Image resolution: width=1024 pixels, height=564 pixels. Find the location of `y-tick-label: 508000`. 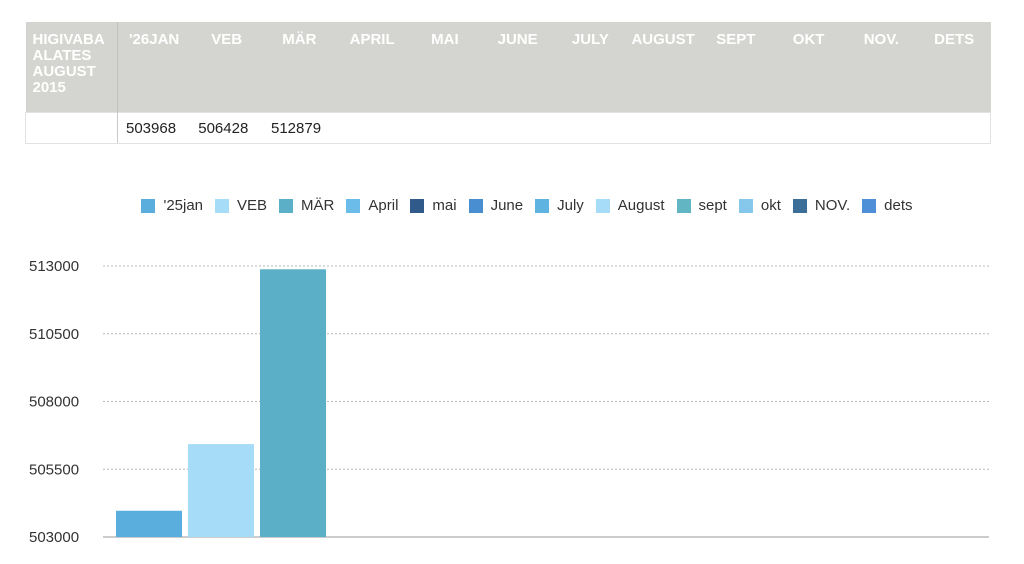

y-tick-label: 508000 is located at coordinates (54, 402).